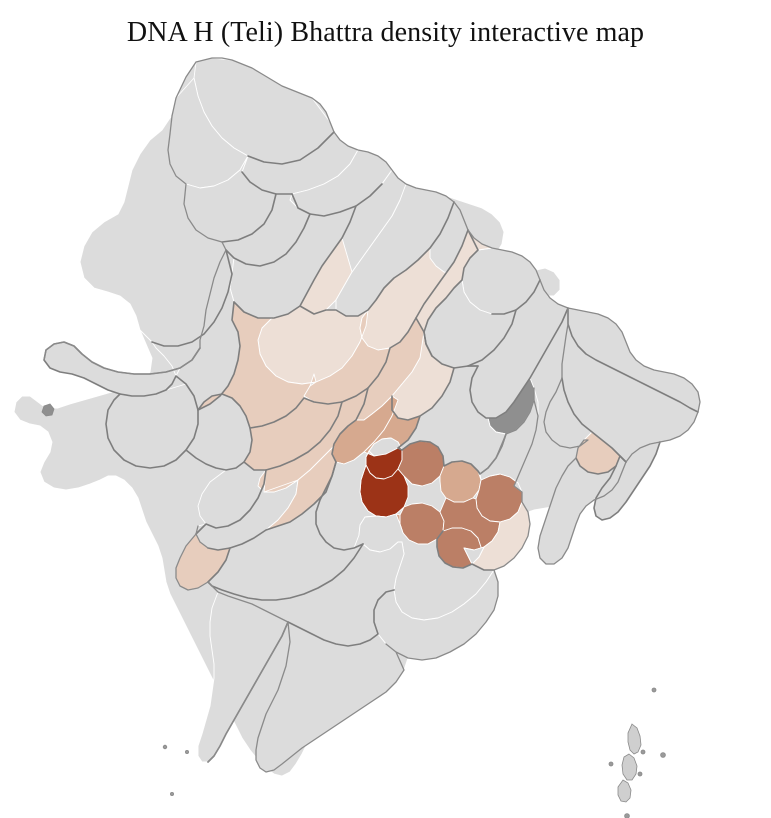 The height and width of the screenshot is (818, 771). What do you see at coordinates (232, 644) in the screenshot?
I see `coast-west` at bounding box center [232, 644].